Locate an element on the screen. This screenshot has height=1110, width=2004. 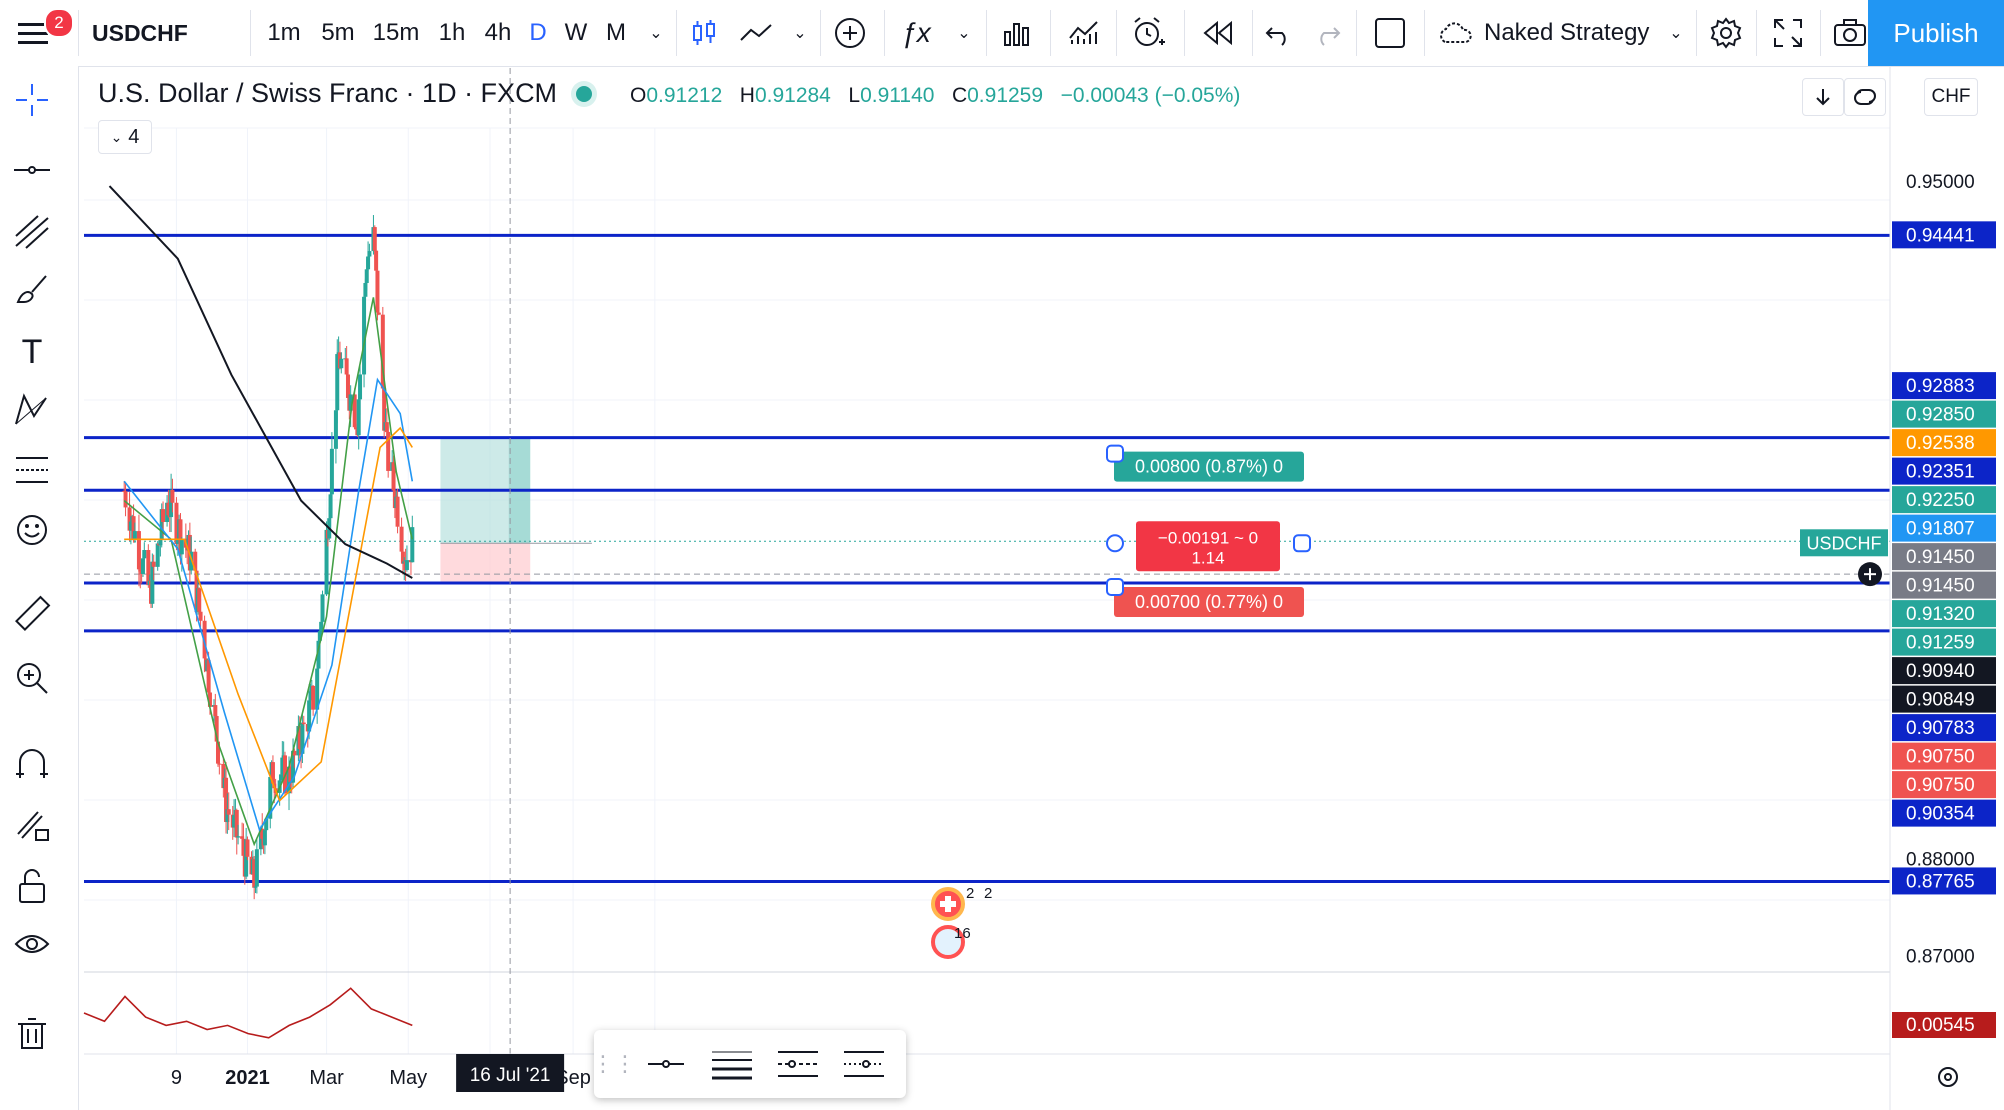
magnet-tool is located at coordinates (32, 764).